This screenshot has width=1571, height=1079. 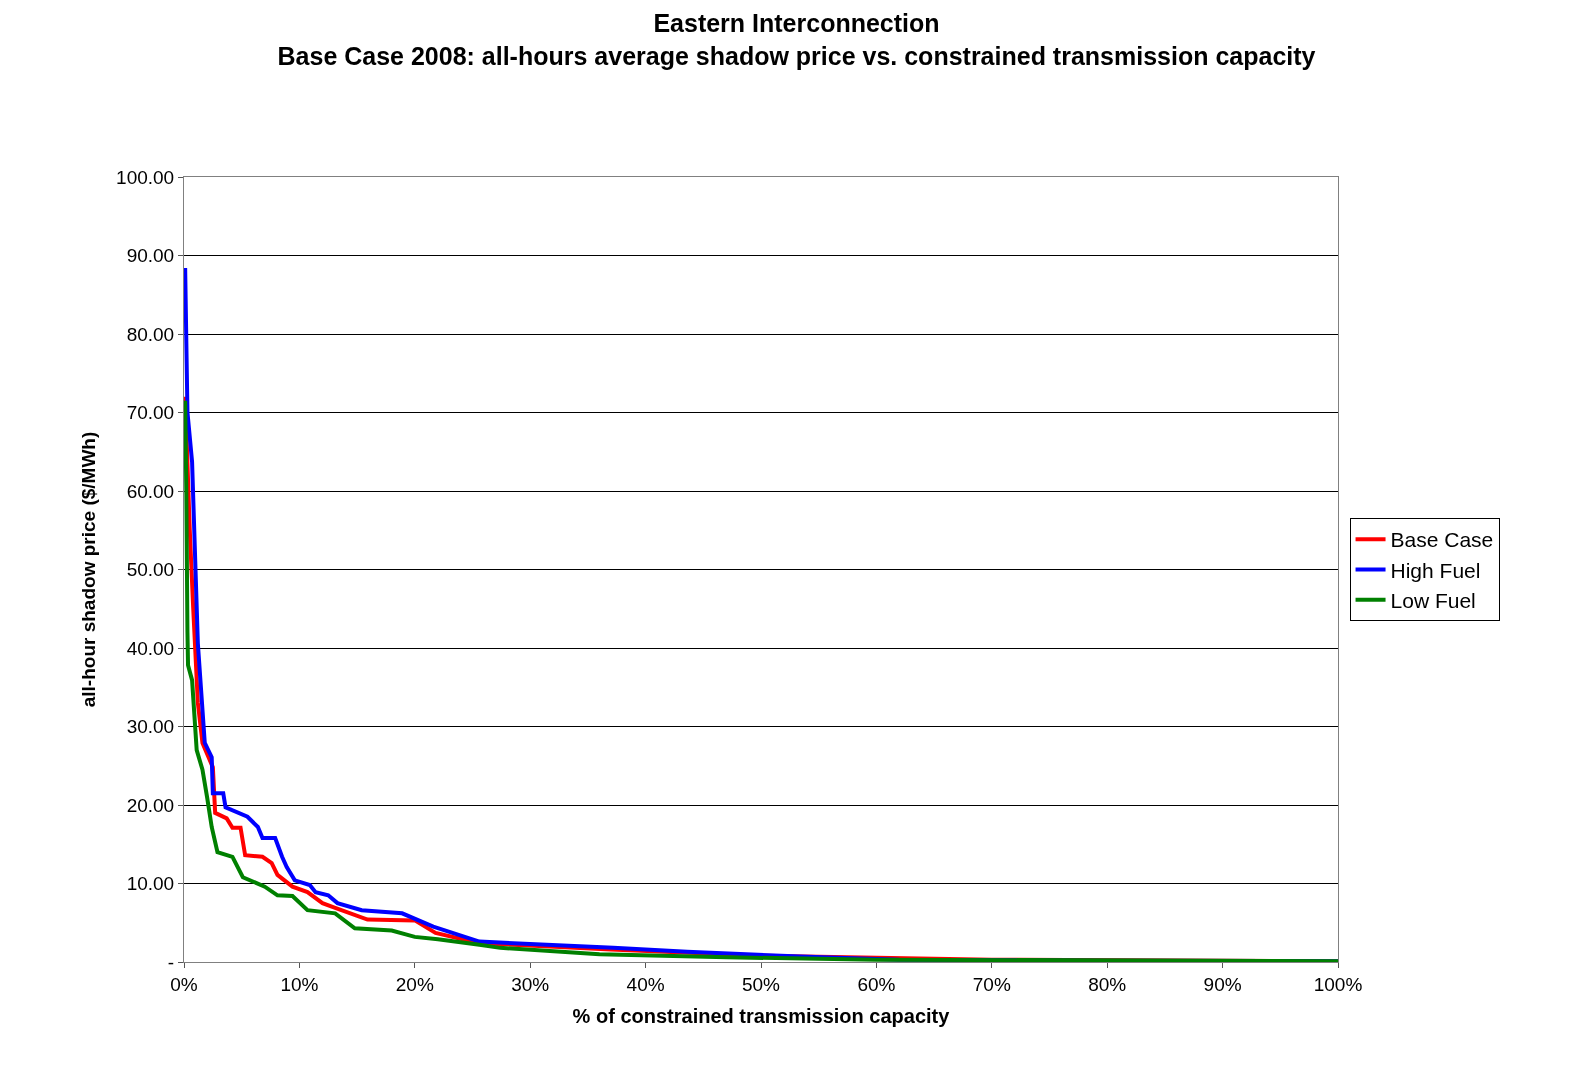 I want to click on x-tick-label: 50%, so click(x=761, y=984).